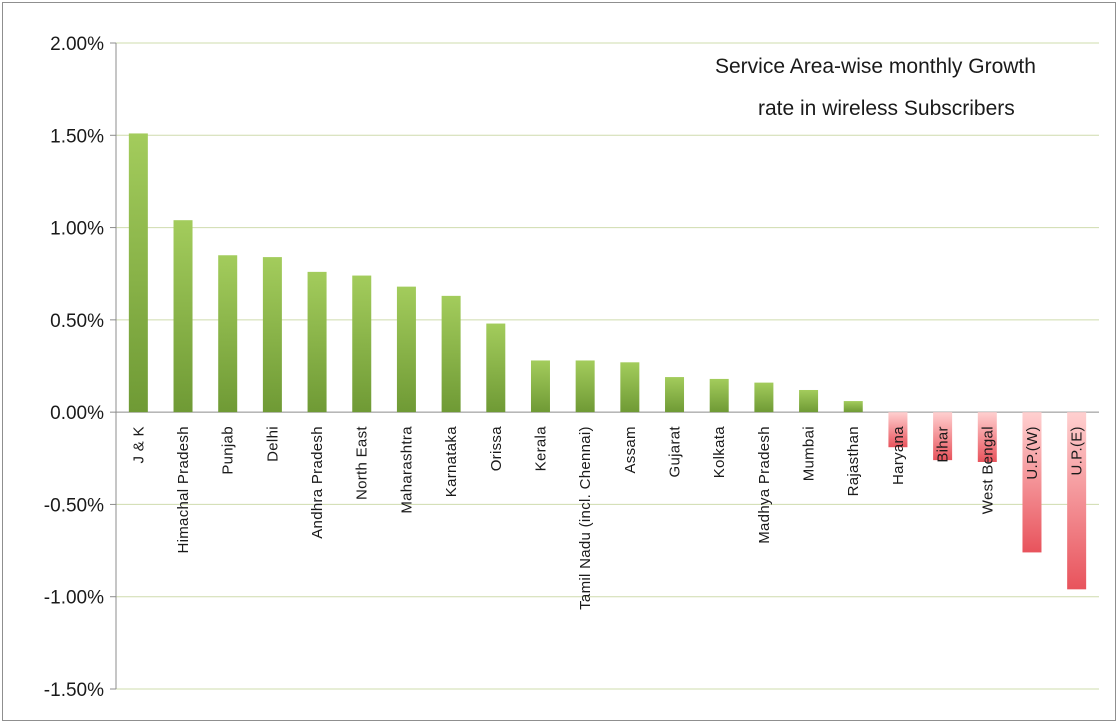 This screenshot has width=1118, height=723. What do you see at coordinates (74, 598) in the screenshot?
I see `y-tick-label: -1.00%` at bounding box center [74, 598].